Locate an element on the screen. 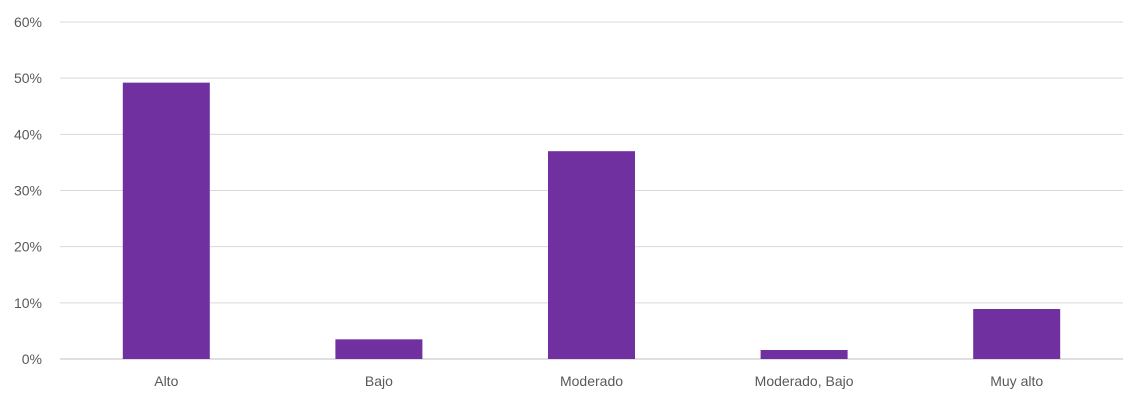 The width and height of the screenshot is (1123, 394). bar-bajo is located at coordinates (379, 349).